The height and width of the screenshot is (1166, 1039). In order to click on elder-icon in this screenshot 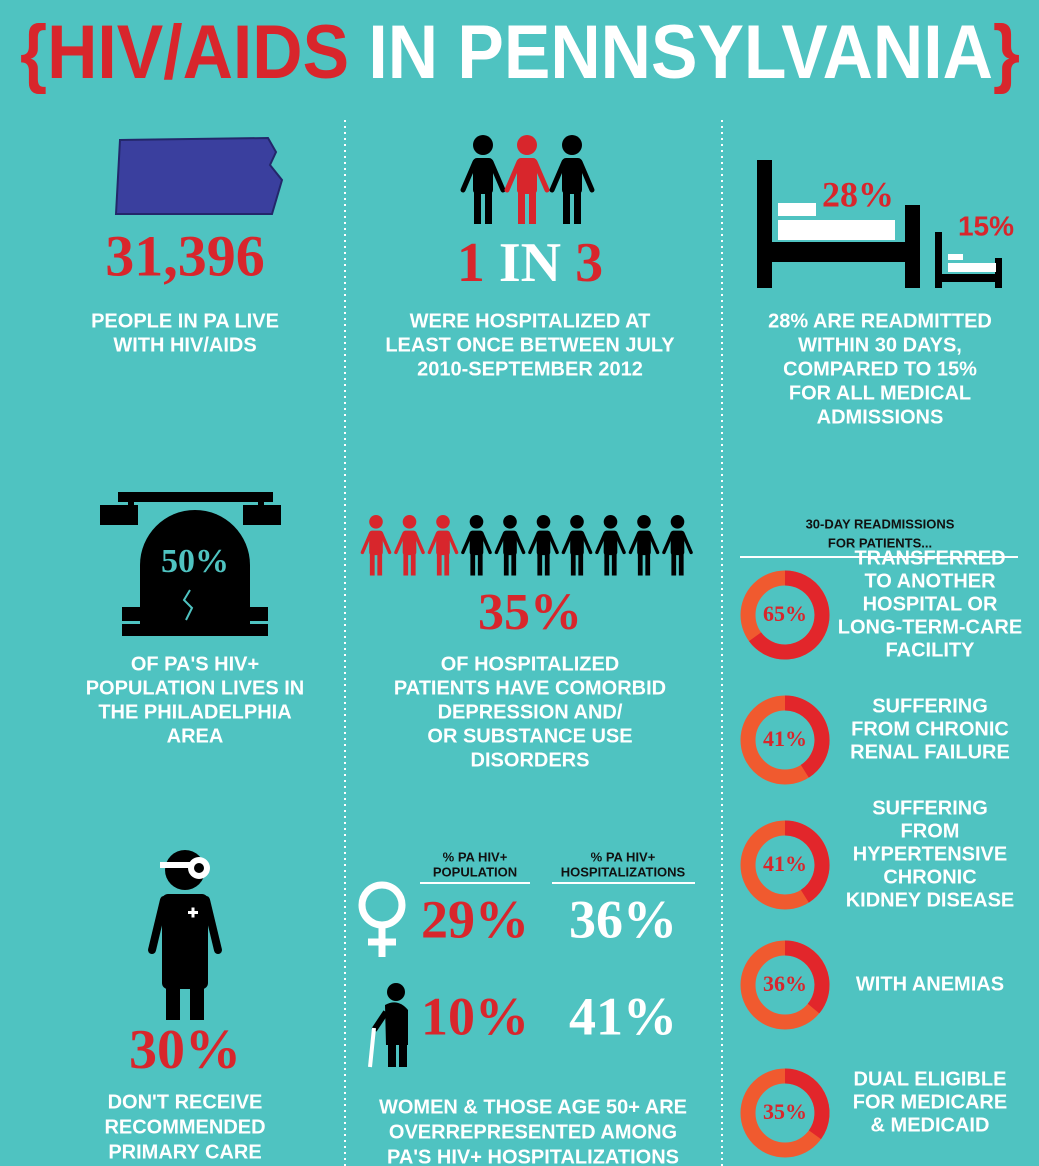, I will do `click(388, 1025)`.